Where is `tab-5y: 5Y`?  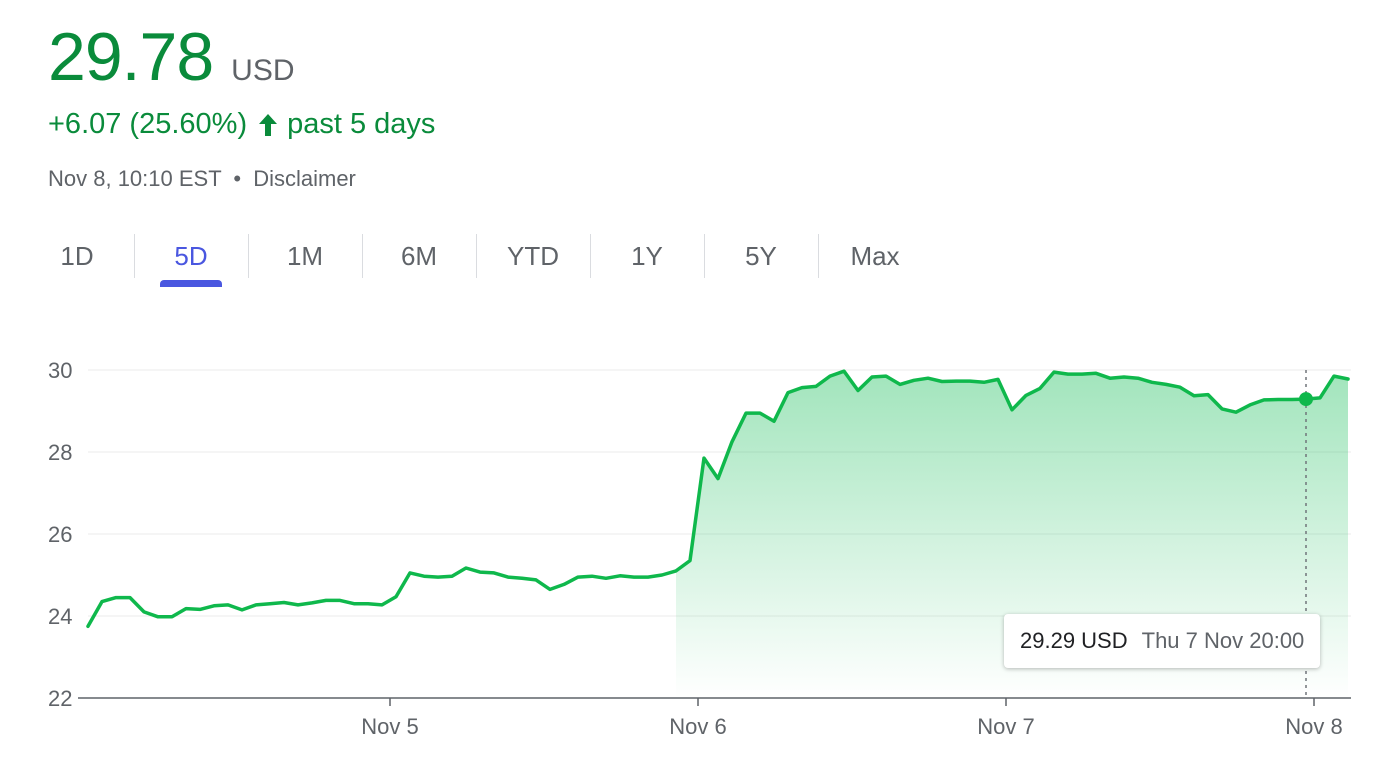
tab-5y: 5Y is located at coordinates (761, 256).